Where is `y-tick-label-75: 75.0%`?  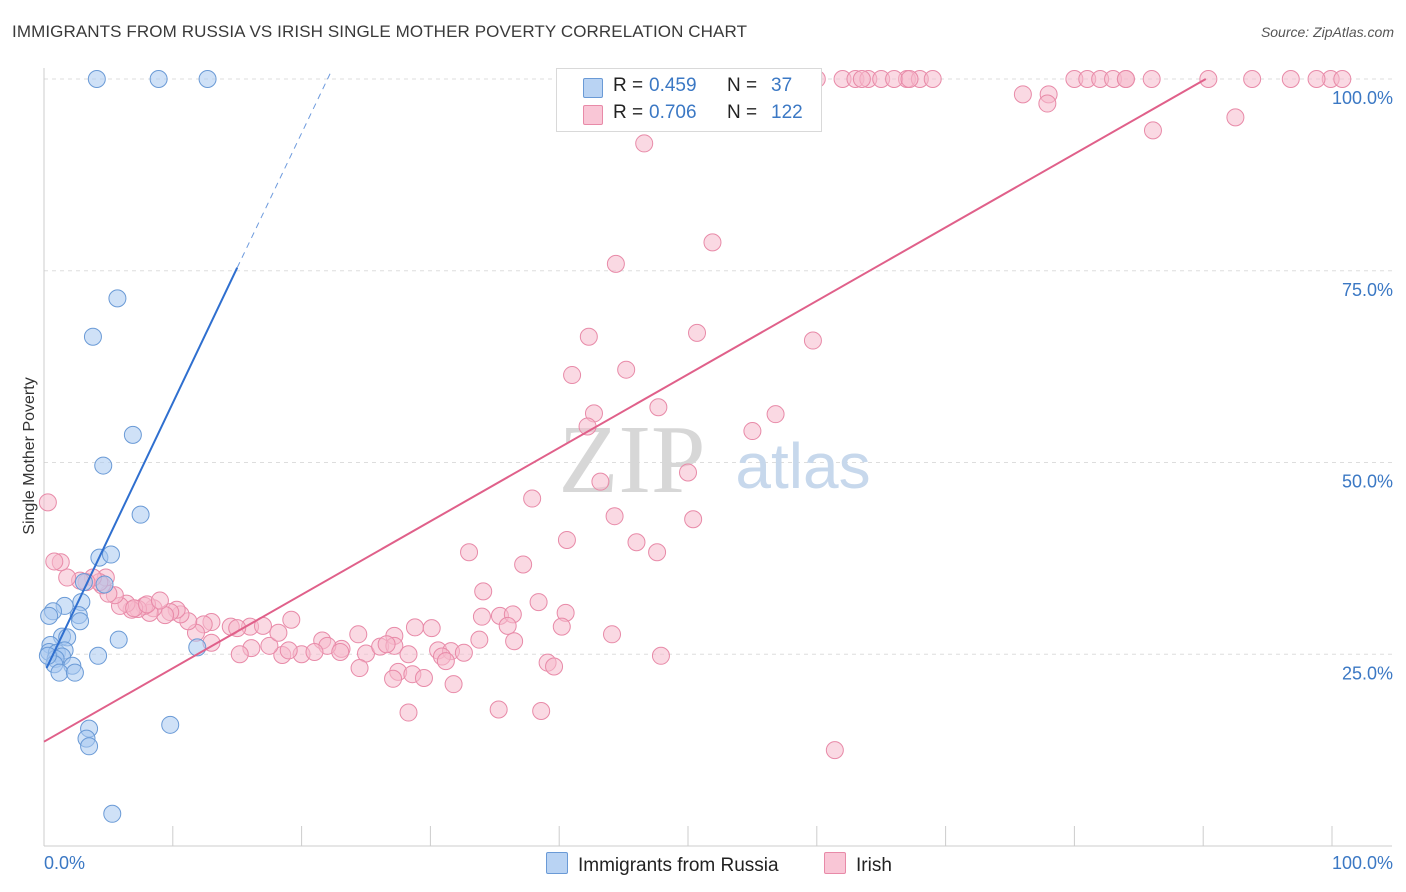 y-tick-label-75: 75.0% is located at coordinates (1367, 290).